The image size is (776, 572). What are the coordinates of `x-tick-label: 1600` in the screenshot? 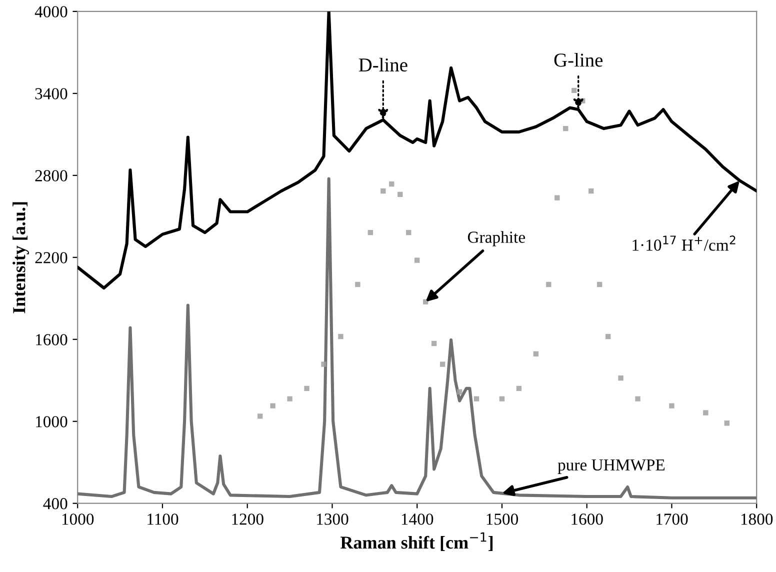 It's located at (587, 519).